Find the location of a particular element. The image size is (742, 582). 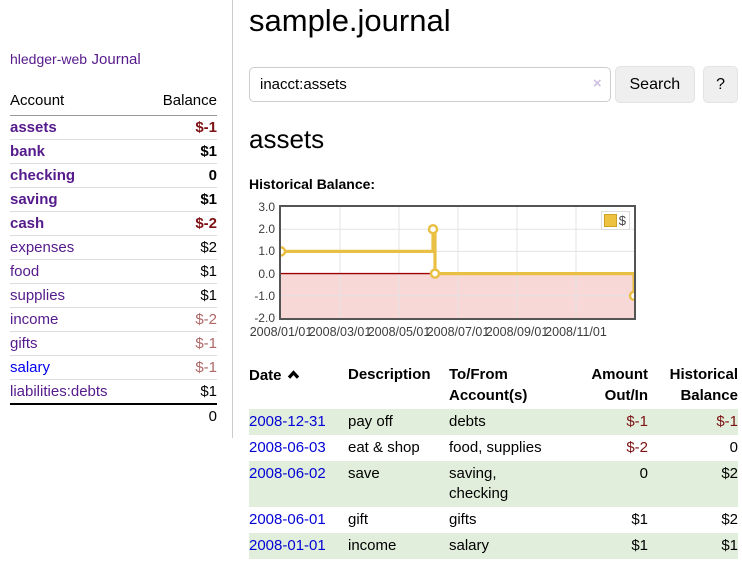

help-button: ? is located at coordinates (720, 84).